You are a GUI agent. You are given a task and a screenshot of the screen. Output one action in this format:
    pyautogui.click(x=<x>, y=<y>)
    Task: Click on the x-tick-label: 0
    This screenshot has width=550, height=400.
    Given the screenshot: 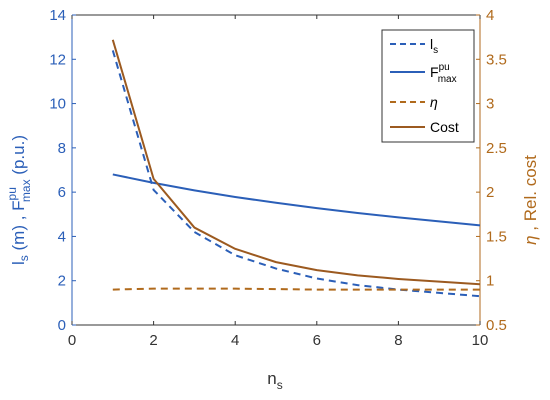 What is the action you would take?
    pyautogui.click(x=72, y=340)
    